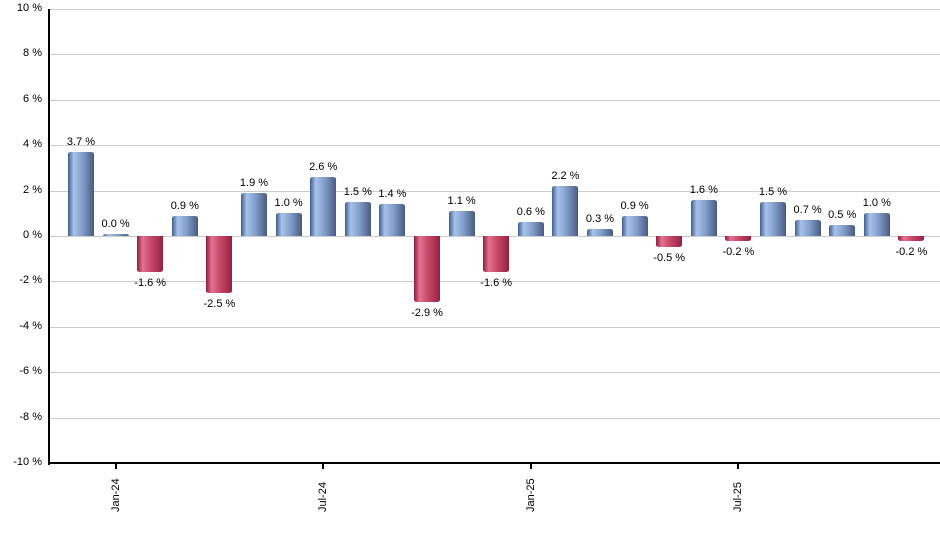 The width and height of the screenshot is (940, 550). I want to click on y-axis-tick-label: -2 %, so click(30, 280).